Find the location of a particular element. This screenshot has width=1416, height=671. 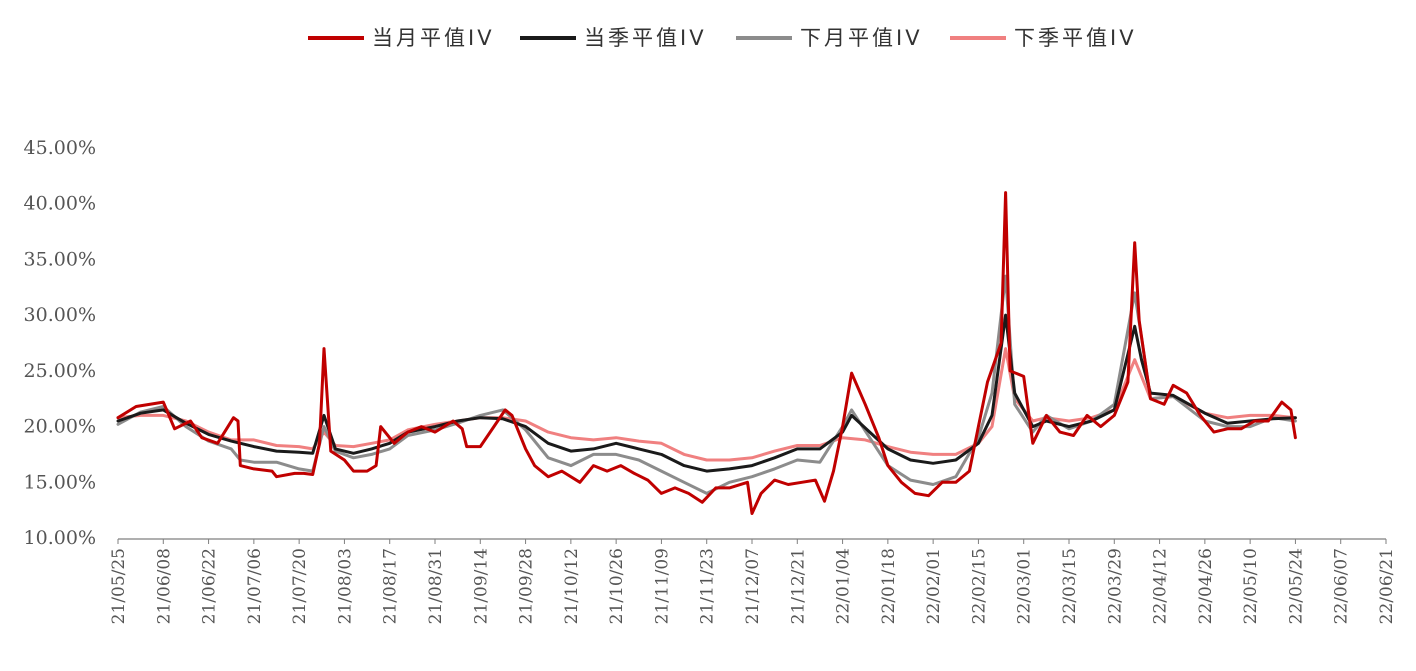

y-tick-label: 40.00% is located at coordinates (60, 204).